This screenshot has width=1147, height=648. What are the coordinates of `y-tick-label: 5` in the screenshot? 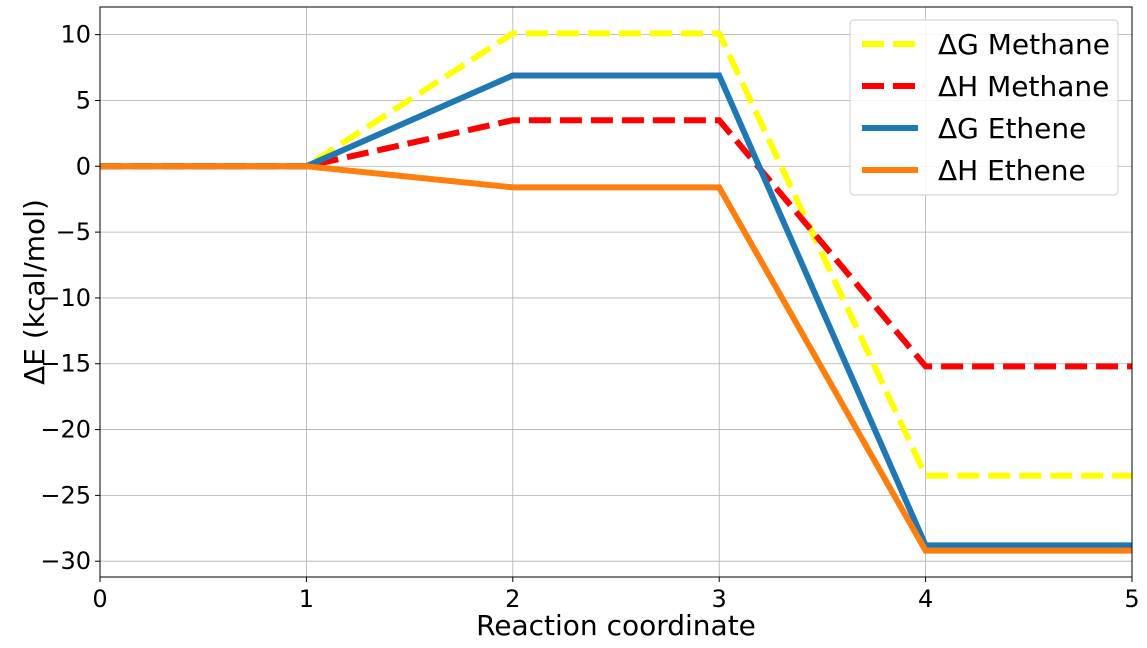 It's located at (83, 100).